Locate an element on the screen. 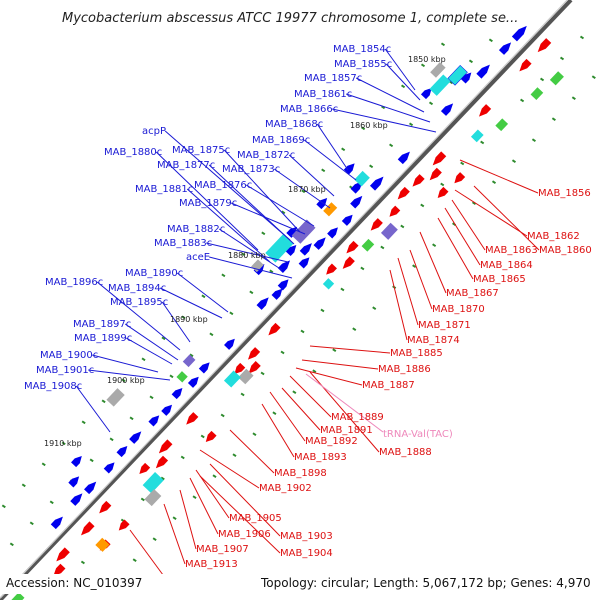 The image size is (600, 600). trna-label: tRNA-Val(TAC) is located at coordinates (418, 434).